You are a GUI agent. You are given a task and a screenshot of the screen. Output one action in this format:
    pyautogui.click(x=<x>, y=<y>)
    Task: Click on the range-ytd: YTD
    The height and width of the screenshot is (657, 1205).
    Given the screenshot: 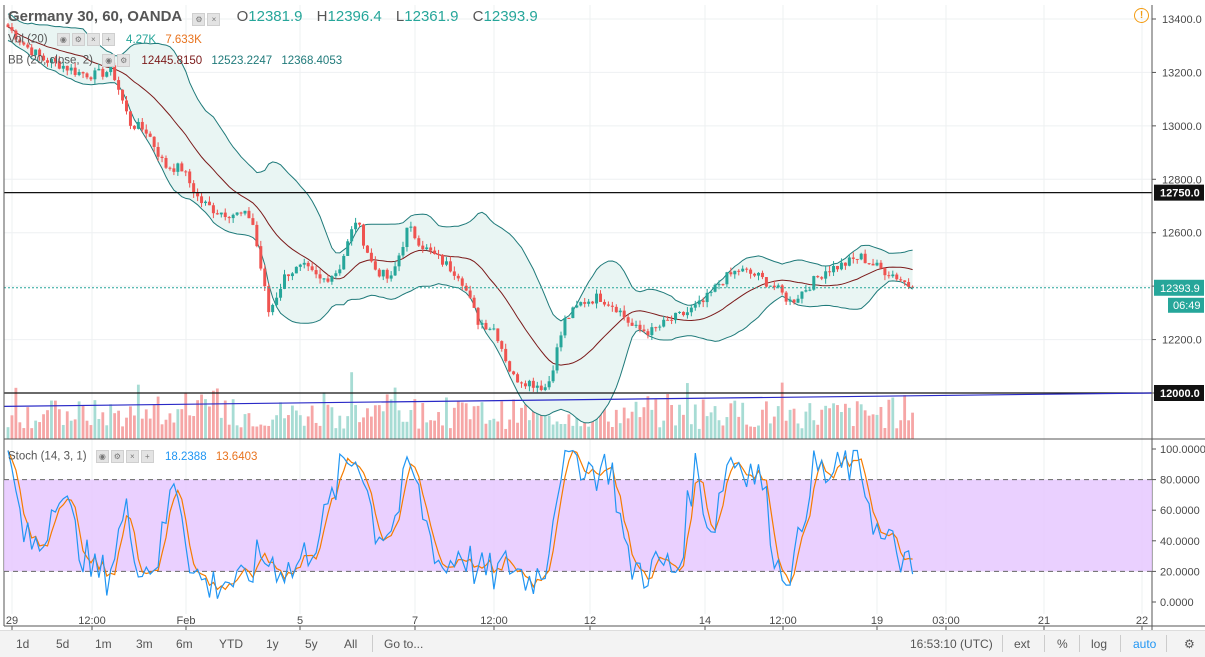 What is the action you would take?
    pyautogui.click(x=231, y=644)
    